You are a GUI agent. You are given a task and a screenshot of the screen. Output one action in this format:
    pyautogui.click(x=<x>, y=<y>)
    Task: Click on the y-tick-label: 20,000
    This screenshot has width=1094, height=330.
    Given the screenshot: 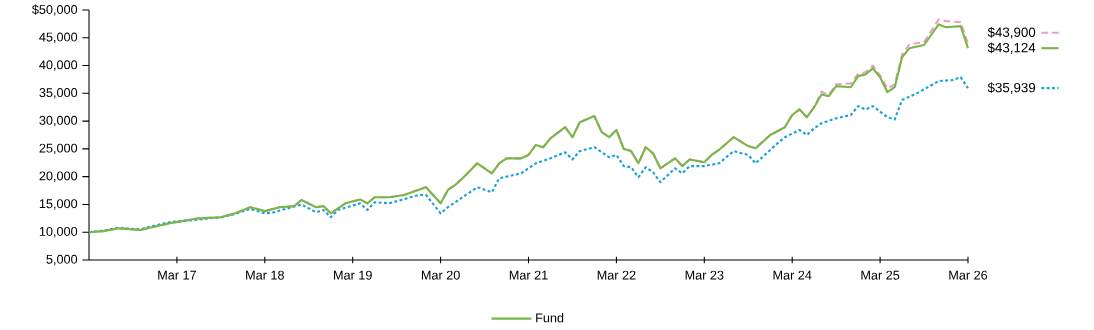 What is the action you would take?
    pyautogui.click(x=58, y=177)
    